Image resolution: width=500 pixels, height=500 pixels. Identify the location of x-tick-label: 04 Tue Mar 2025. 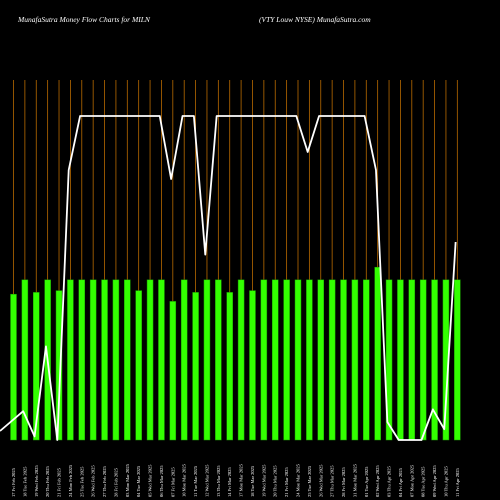
(138, 481).